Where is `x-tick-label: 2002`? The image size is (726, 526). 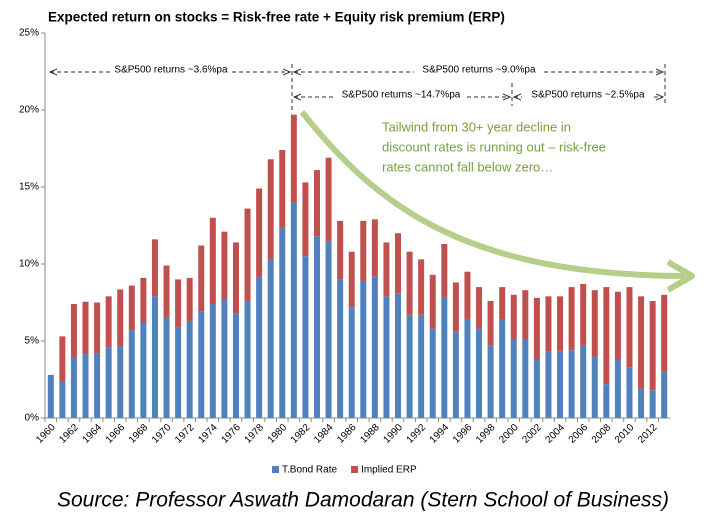
x-tick-label: 2002 is located at coordinates (532, 434).